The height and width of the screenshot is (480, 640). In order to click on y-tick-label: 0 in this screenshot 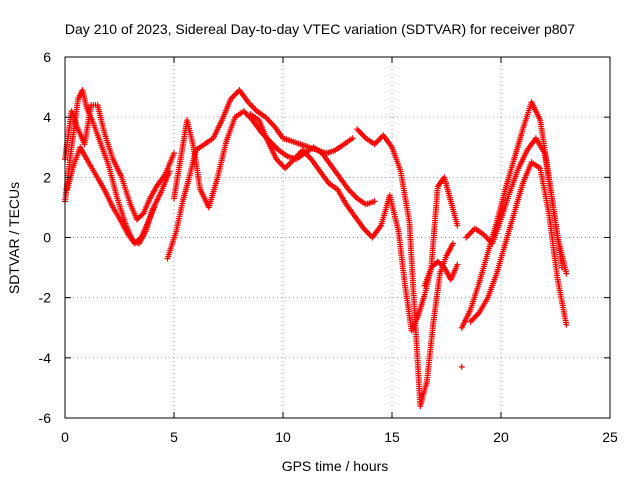, I will do `click(47, 238)`.